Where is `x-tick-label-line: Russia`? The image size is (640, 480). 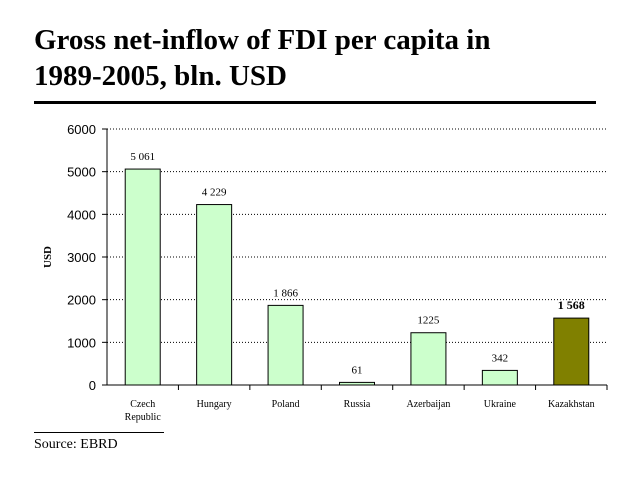 x-tick-label-line: Russia is located at coordinates (357, 404).